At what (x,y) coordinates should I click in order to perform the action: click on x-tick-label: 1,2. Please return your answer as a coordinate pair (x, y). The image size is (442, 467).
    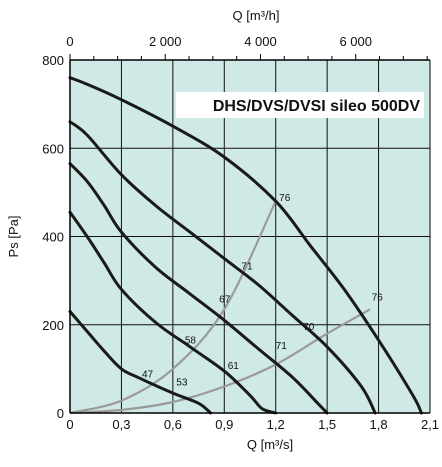
    Looking at the image, I should click on (276, 424).